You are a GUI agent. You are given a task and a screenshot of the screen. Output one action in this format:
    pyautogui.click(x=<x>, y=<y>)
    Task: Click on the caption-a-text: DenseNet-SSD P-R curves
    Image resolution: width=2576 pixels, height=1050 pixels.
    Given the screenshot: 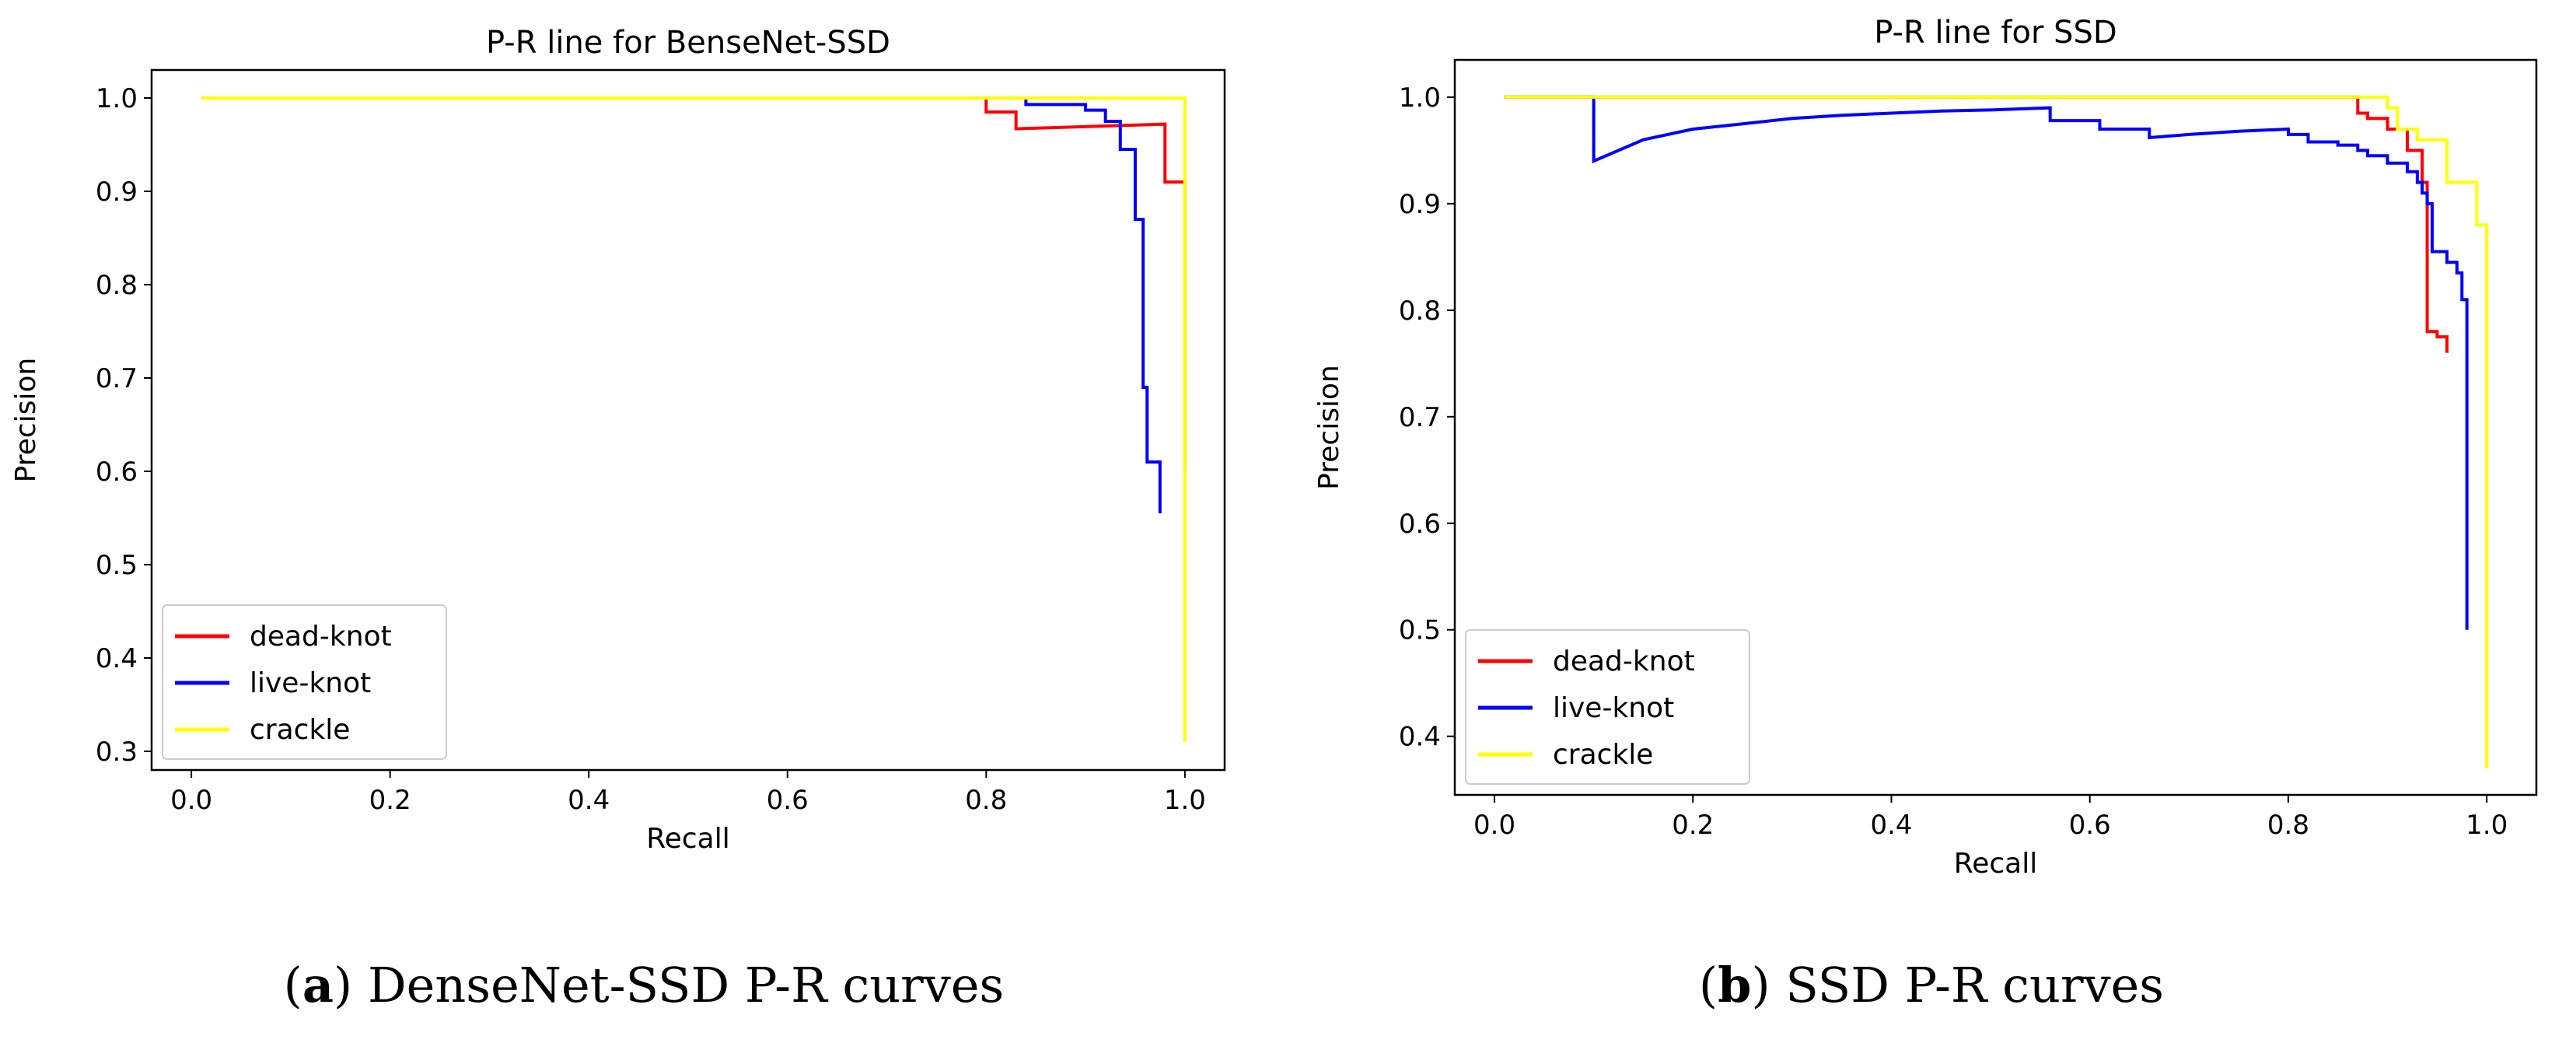 What is the action you would take?
    pyautogui.click(x=686, y=985)
    